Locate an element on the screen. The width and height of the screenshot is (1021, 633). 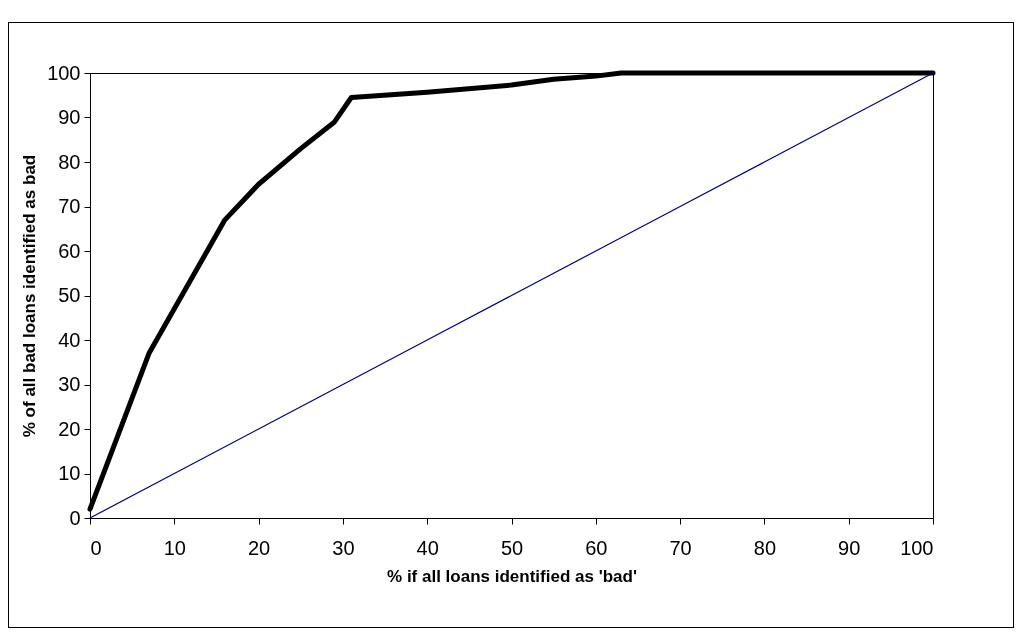
y-axis-title: % of all bad loans identified as bad is located at coordinates (30, 296).